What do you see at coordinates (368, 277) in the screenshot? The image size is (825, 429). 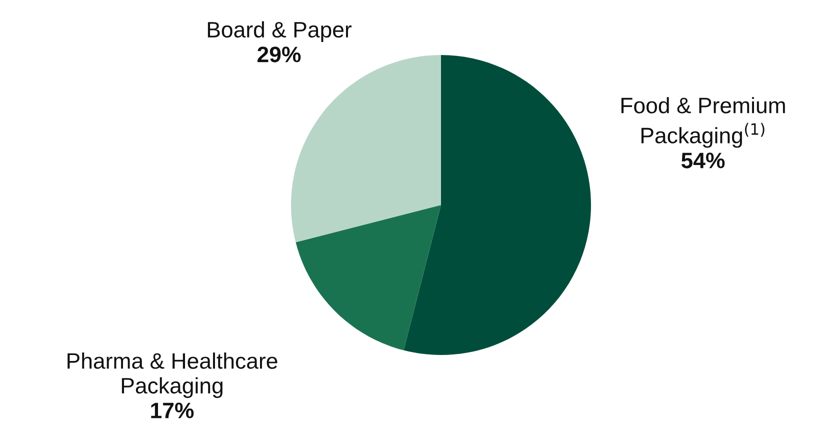 I see `pie-slice` at bounding box center [368, 277].